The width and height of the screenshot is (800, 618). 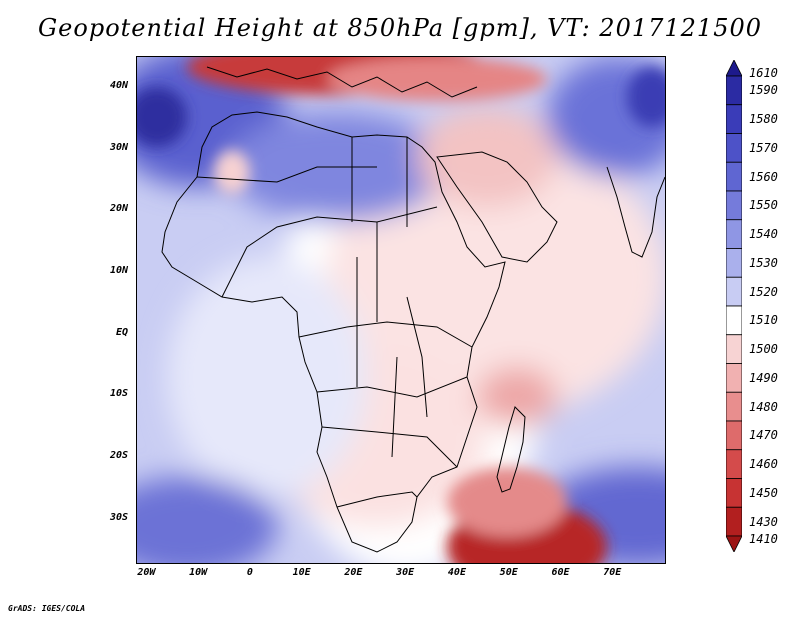 I want to click on colorbar-value-label: 1410, so click(x=763, y=539).